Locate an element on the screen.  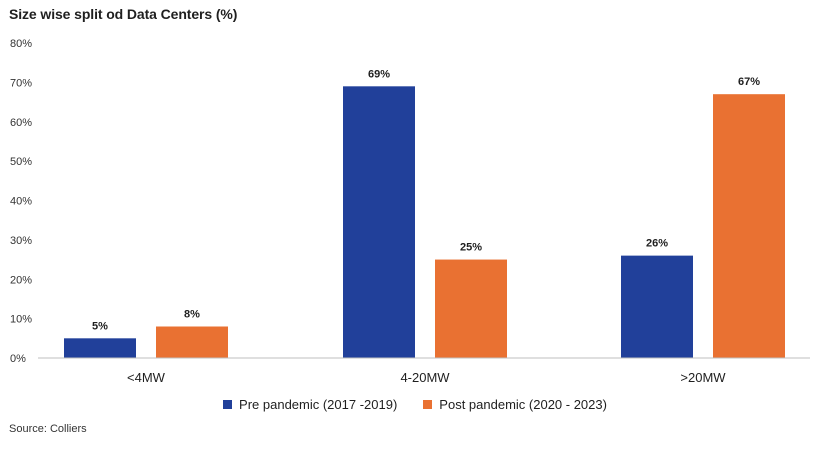
y-tick-label: 10% is located at coordinates (21, 320).